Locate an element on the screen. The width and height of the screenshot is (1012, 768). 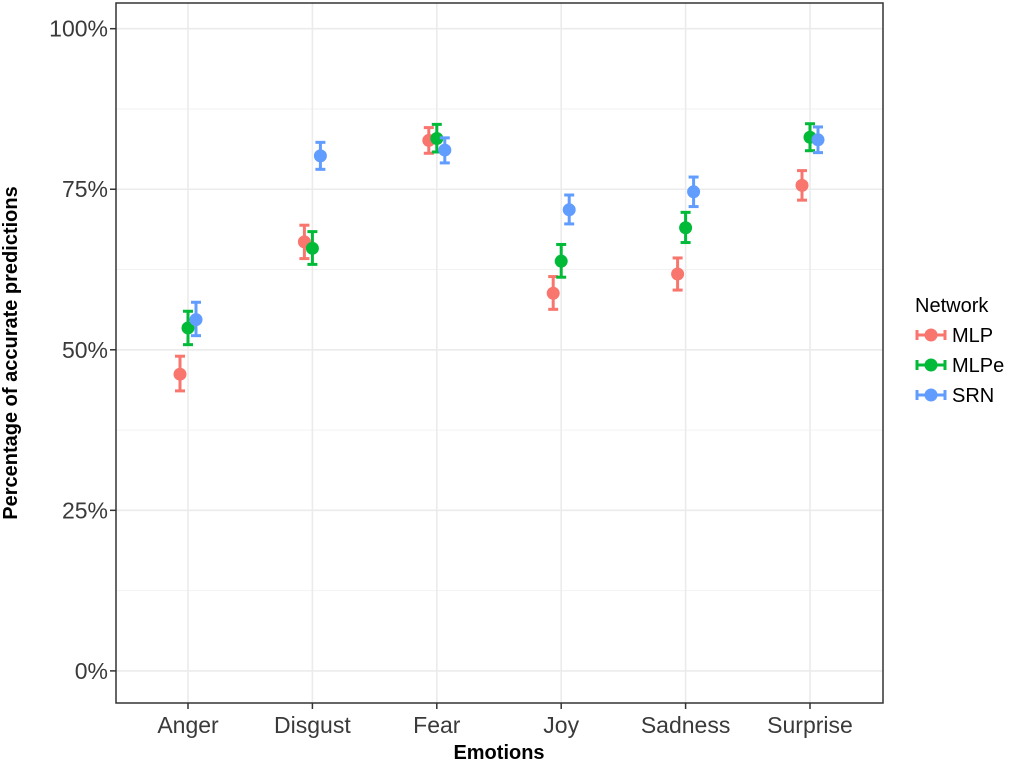
legend: Network MLP MLPe SRN is located at coordinates (959, 351).